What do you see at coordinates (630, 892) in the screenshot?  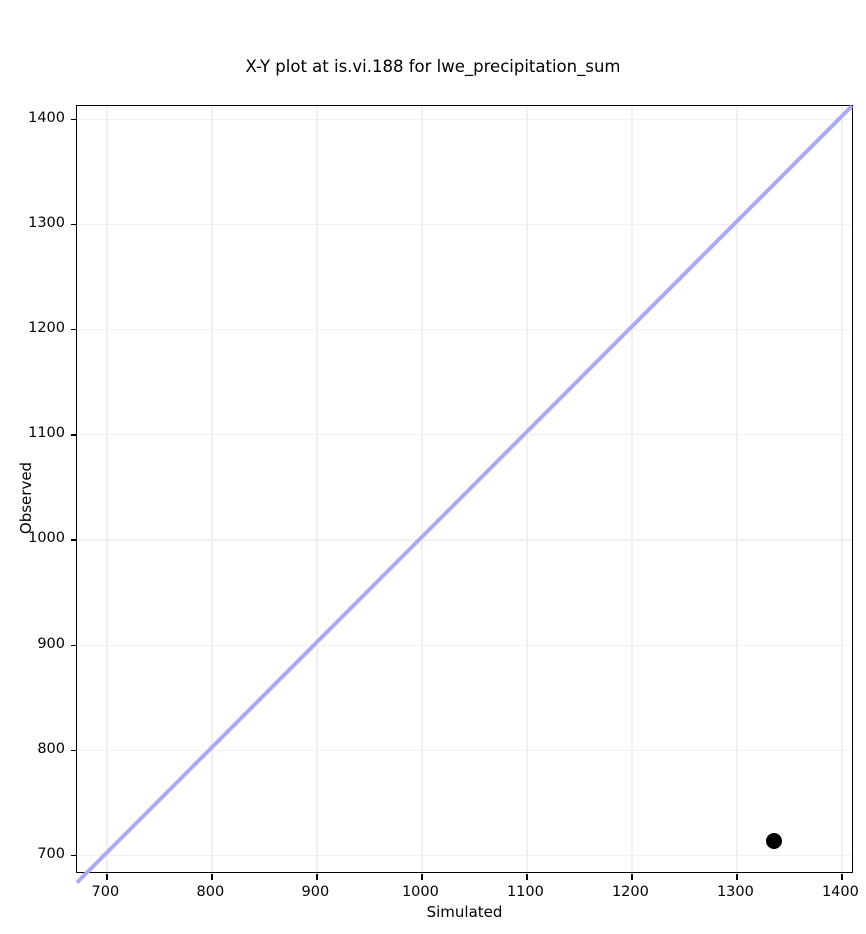 I see `x-axis-tick-label: 1200` at bounding box center [630, 892].